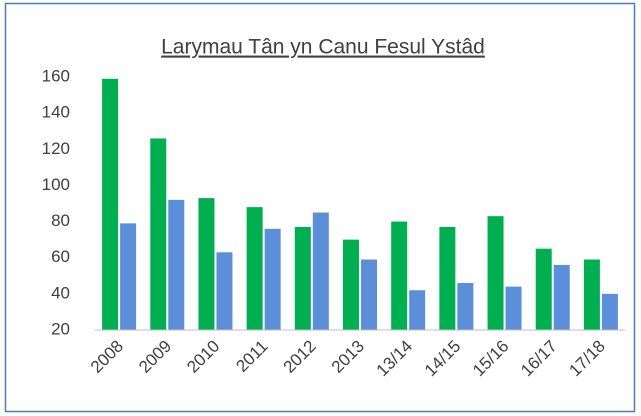 The width and height of the screenshot is (641, 416). Describe the element at coordinates (56, 75) in the screenshot. I see `y-tick-label: 160` at that location.